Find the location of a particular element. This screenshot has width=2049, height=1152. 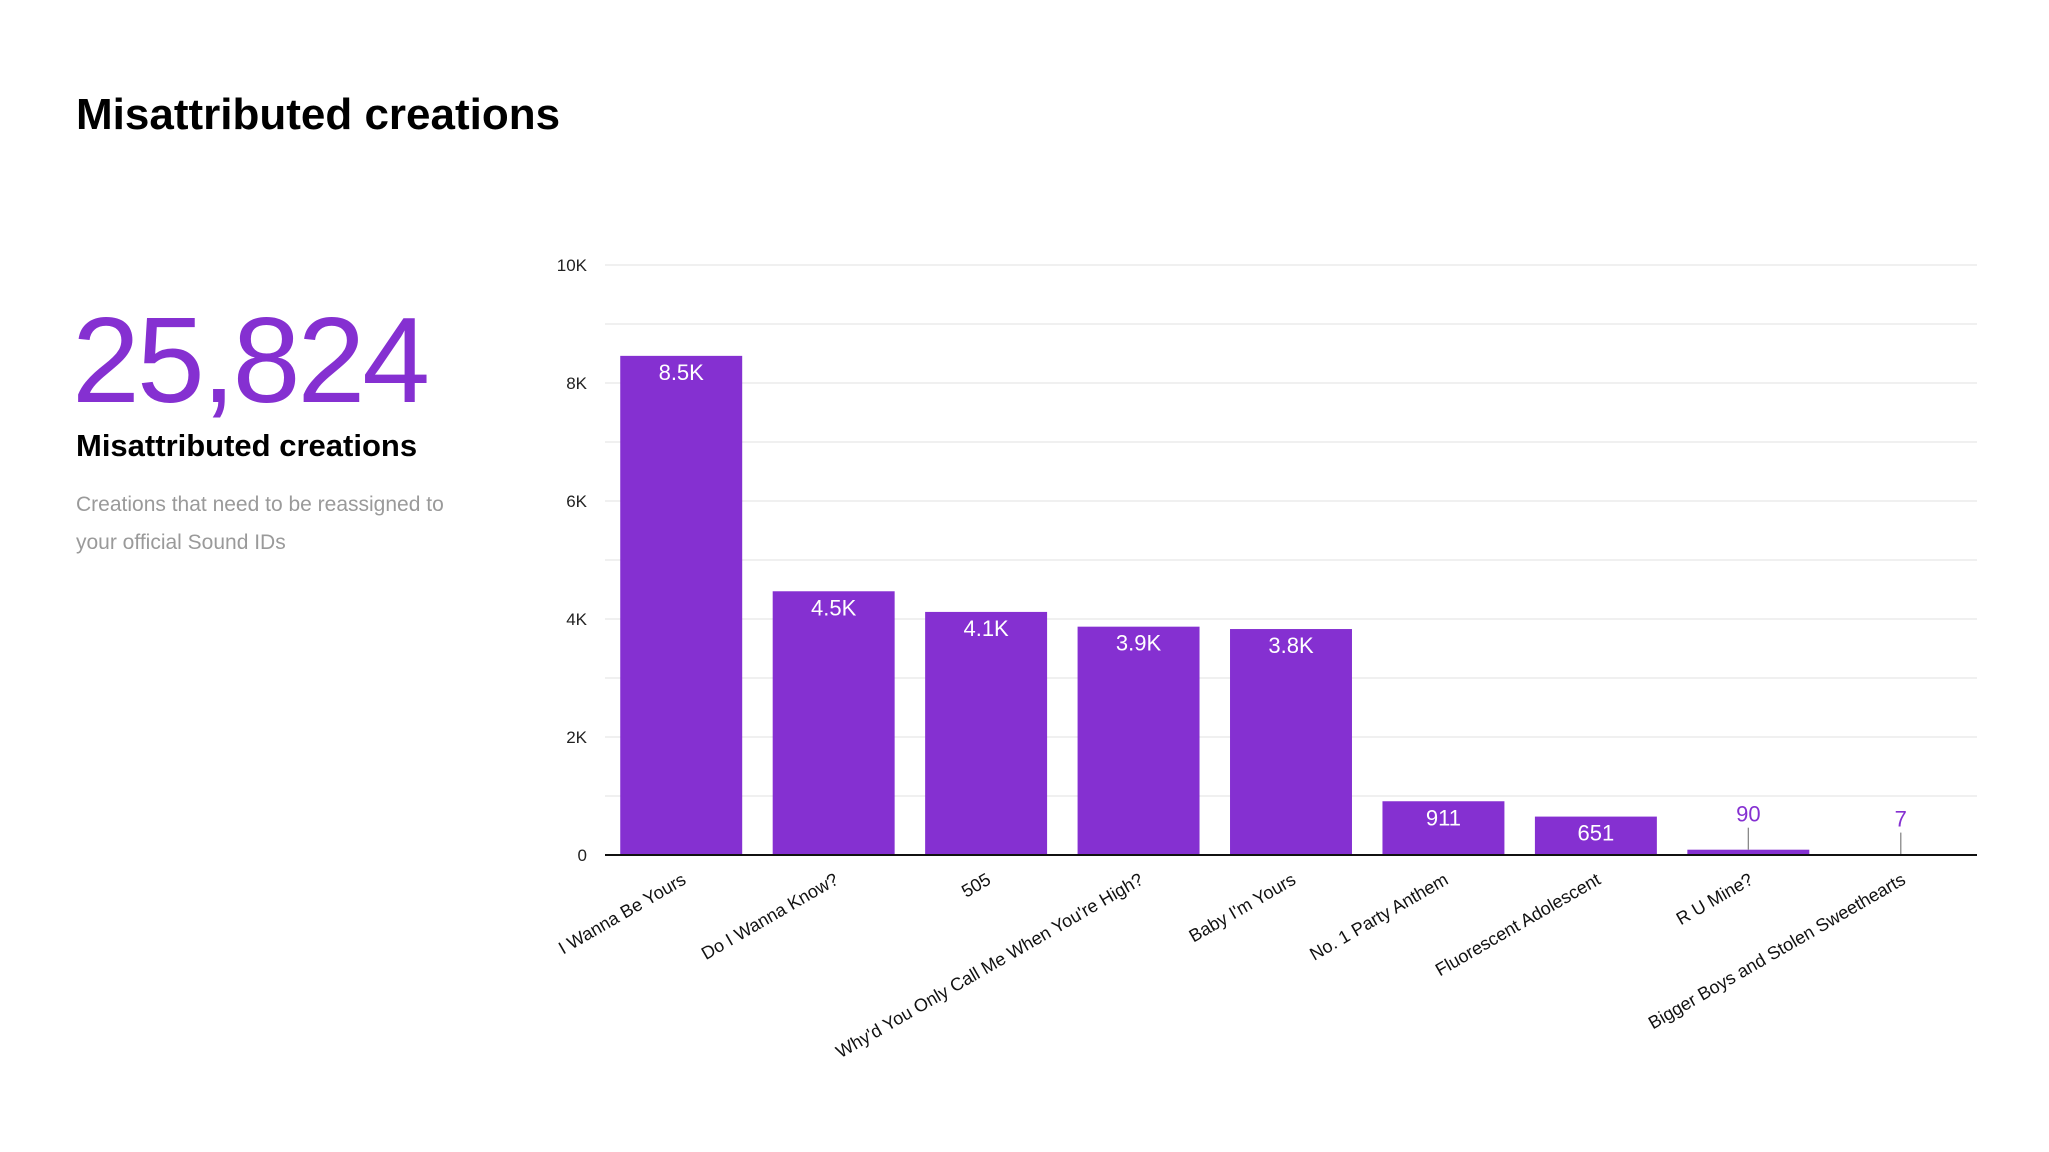

x-tick-label: No. 1 Party Anthem is located at coordinates (1378, 916).